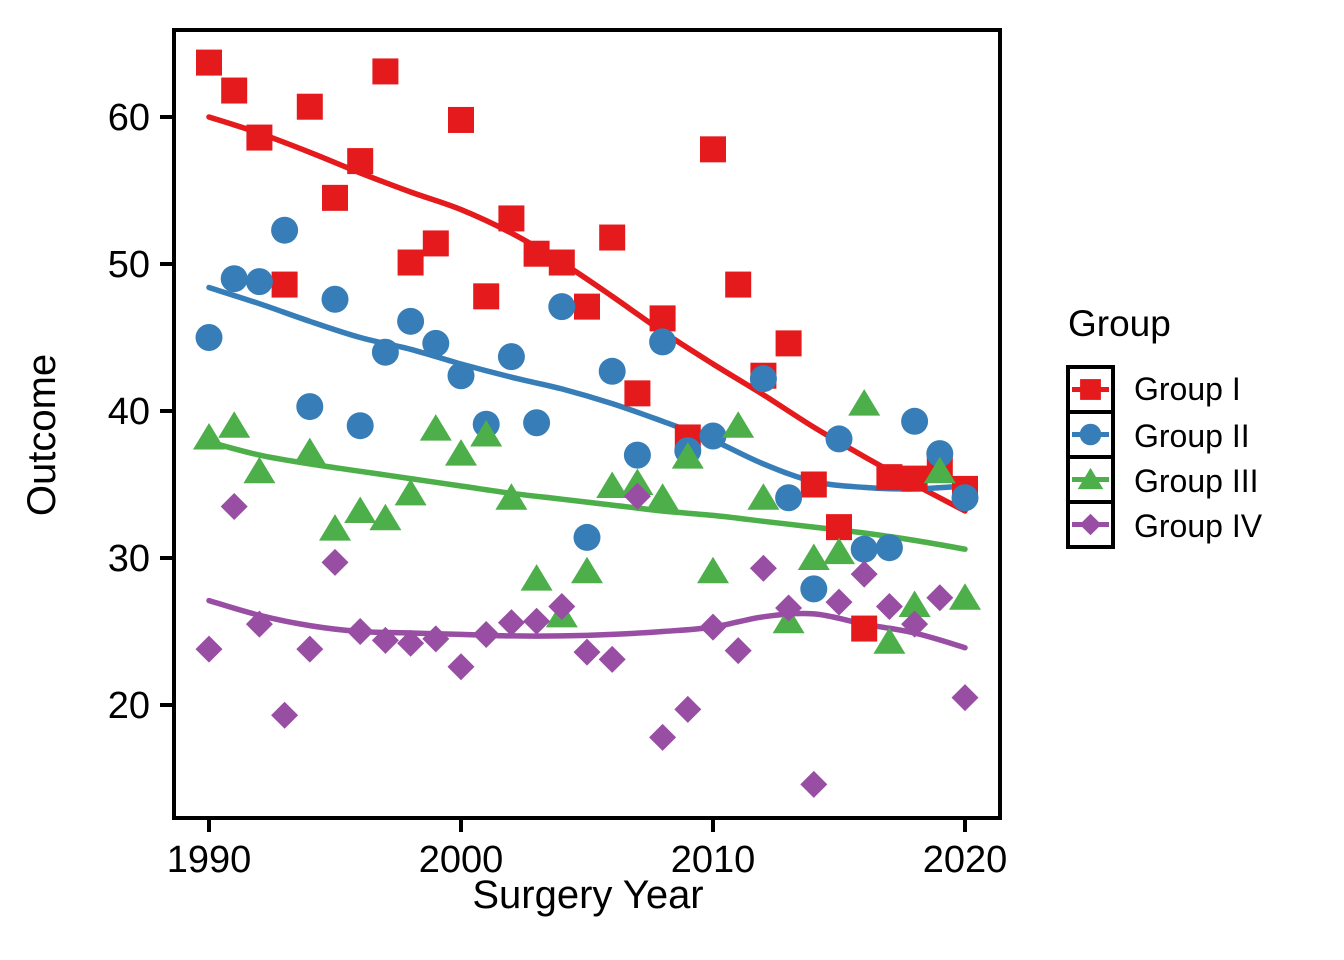  What do you see at coordinates (129, 706) in the screenshot?
I see `y-tick-label: 20` at bounding box center [129, 706].